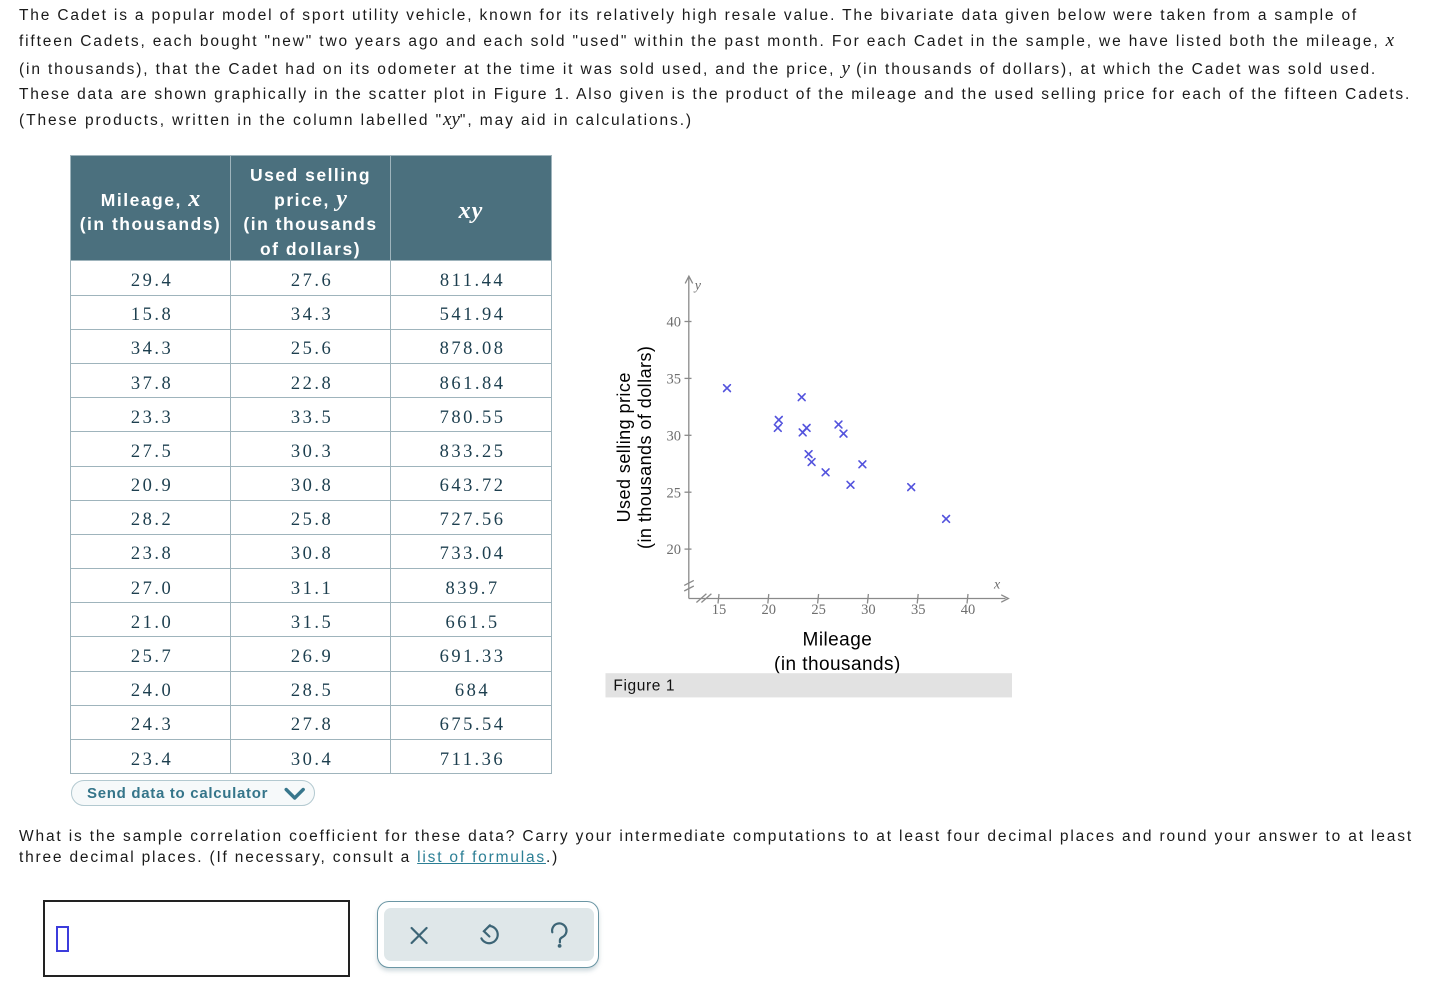 Image resolution: width=1436 pixels, height=990 pixels. Describe the element at coordinates (837, 664) in the screenshot. I see `svg-text: (in thousands)` at that location.